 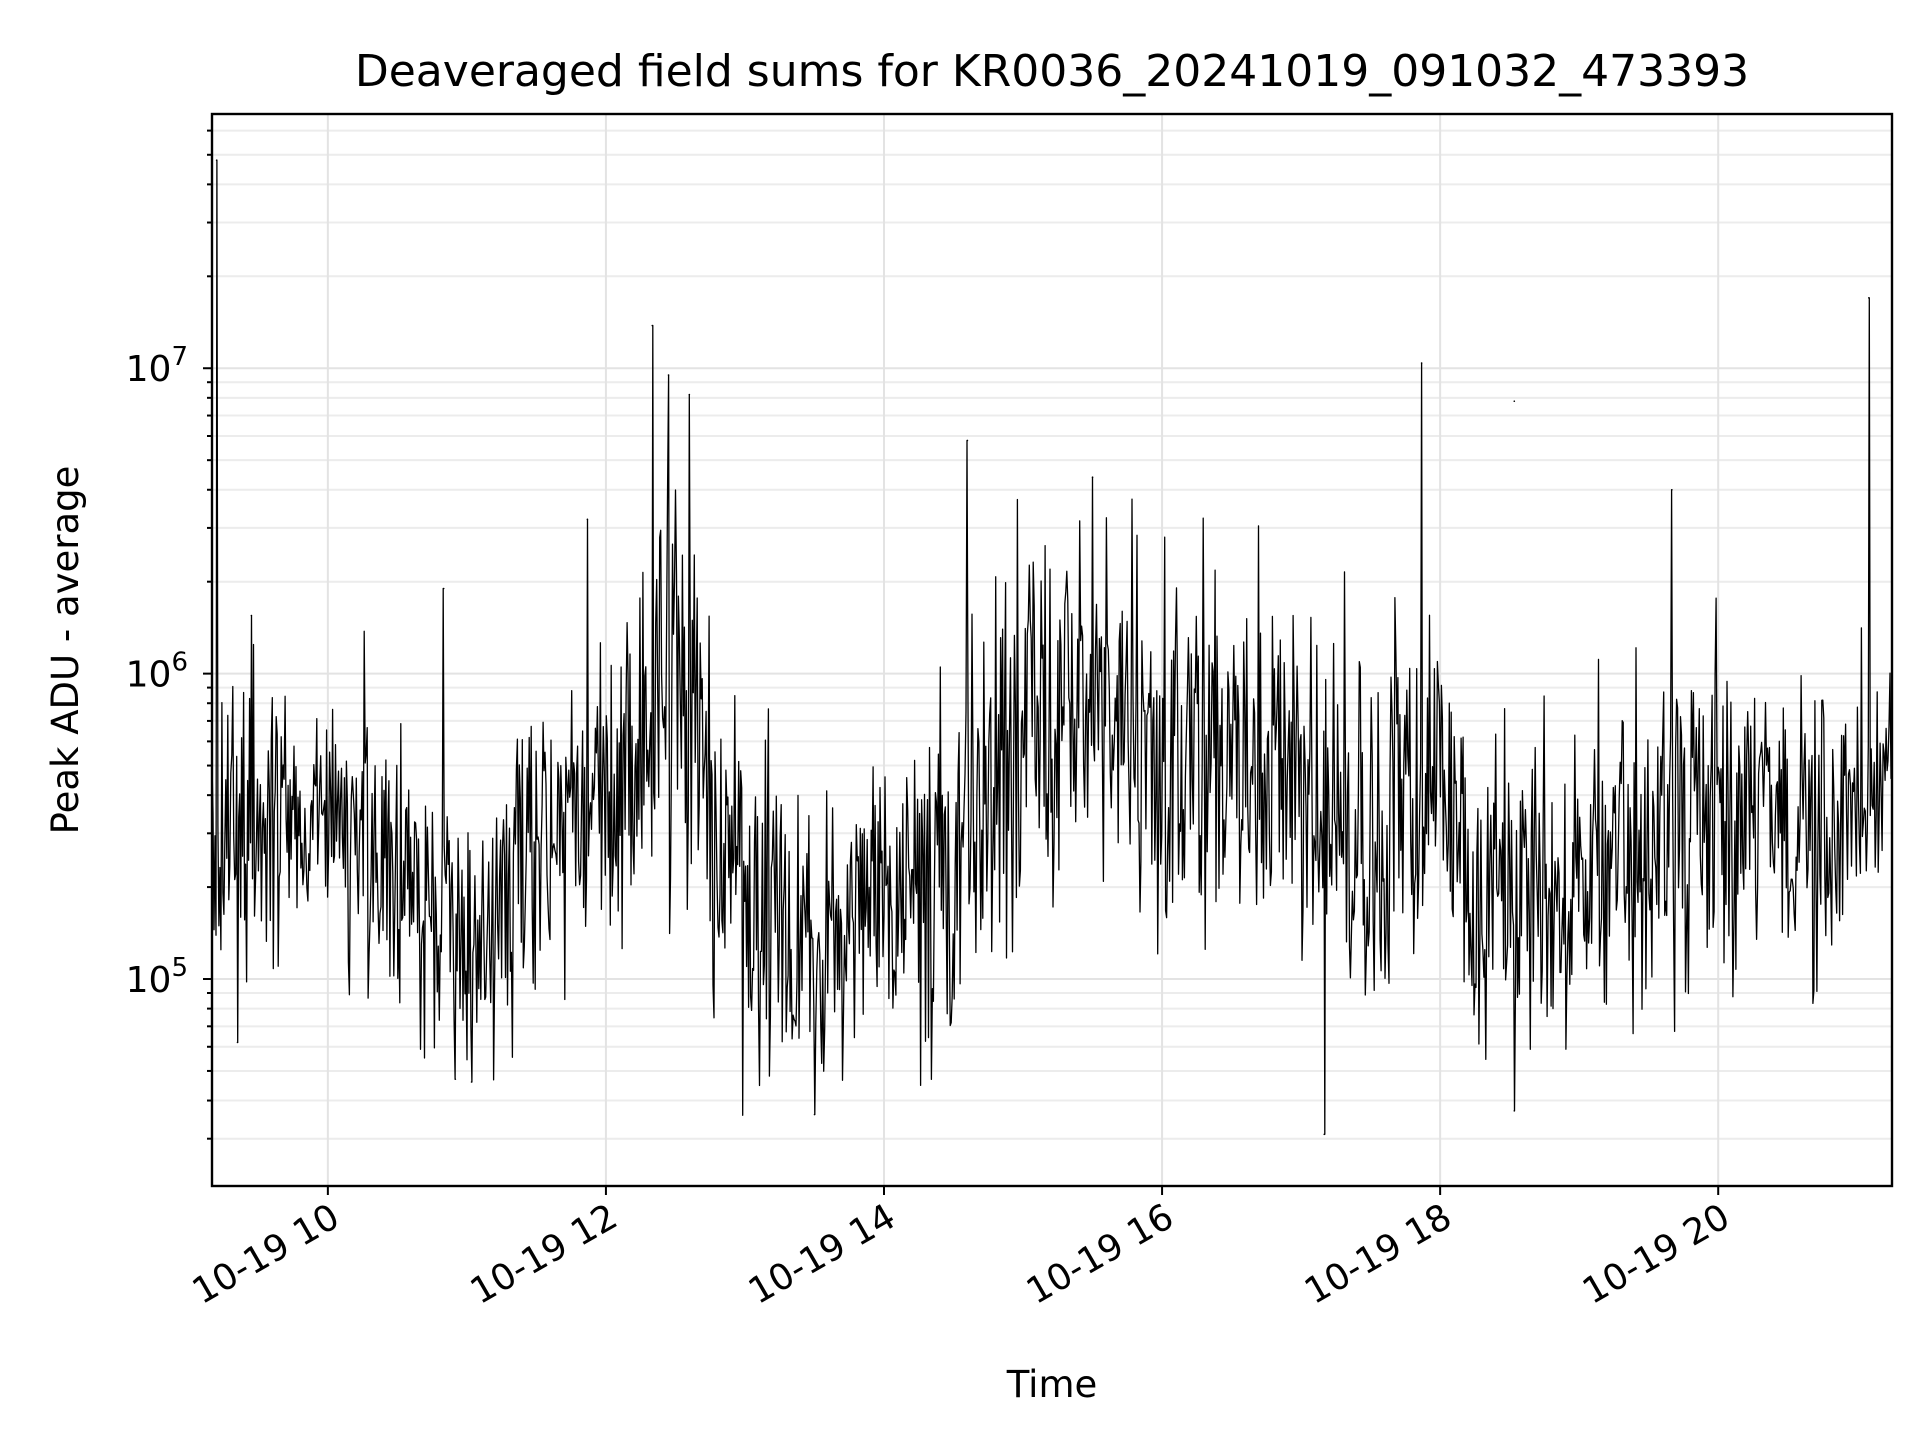 What do you see at coordinates (822, 1254) in the screenshot?
I see `x-tick-label: 10-19 14` at bounding box center [822, 1254].